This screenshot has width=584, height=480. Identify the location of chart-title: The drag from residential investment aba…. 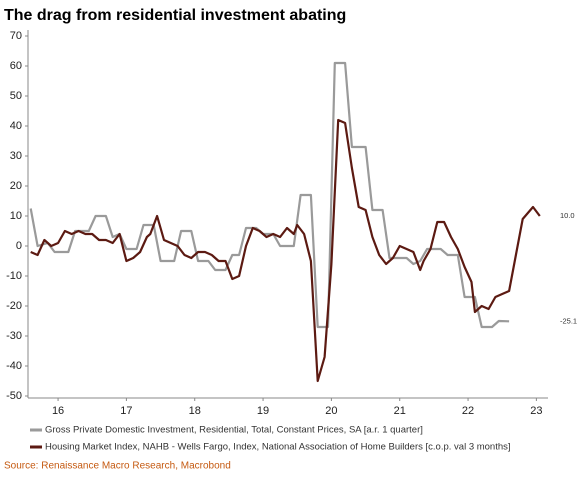
(175, 15).